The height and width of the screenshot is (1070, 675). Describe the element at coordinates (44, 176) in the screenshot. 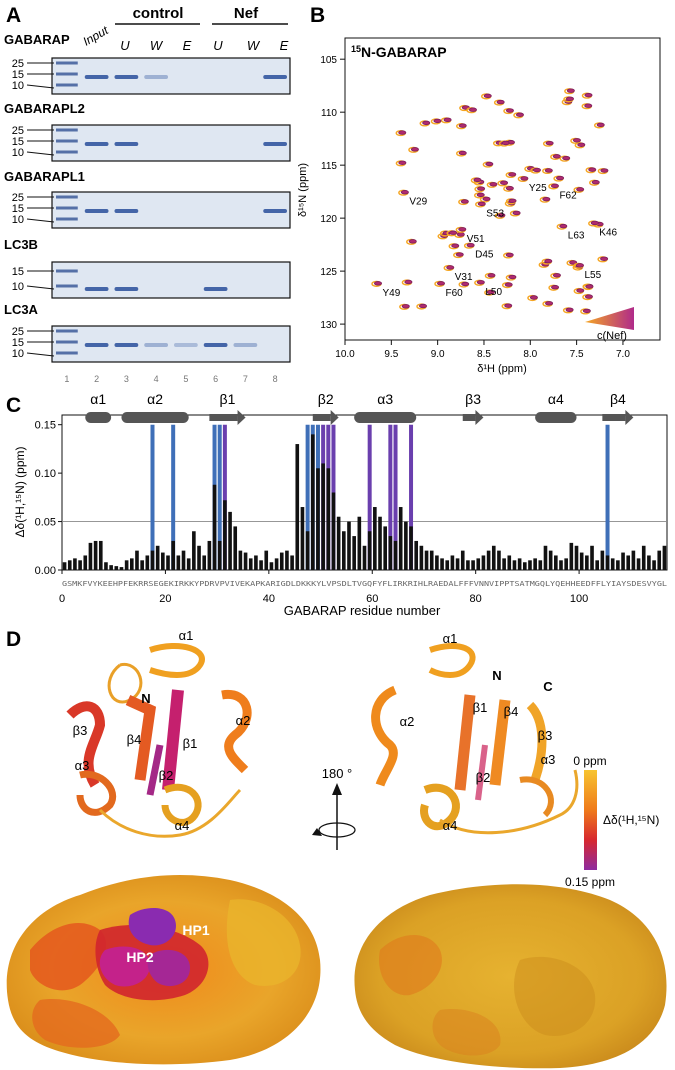

I see `gel-protein-name: GABARAPL1` at that location.